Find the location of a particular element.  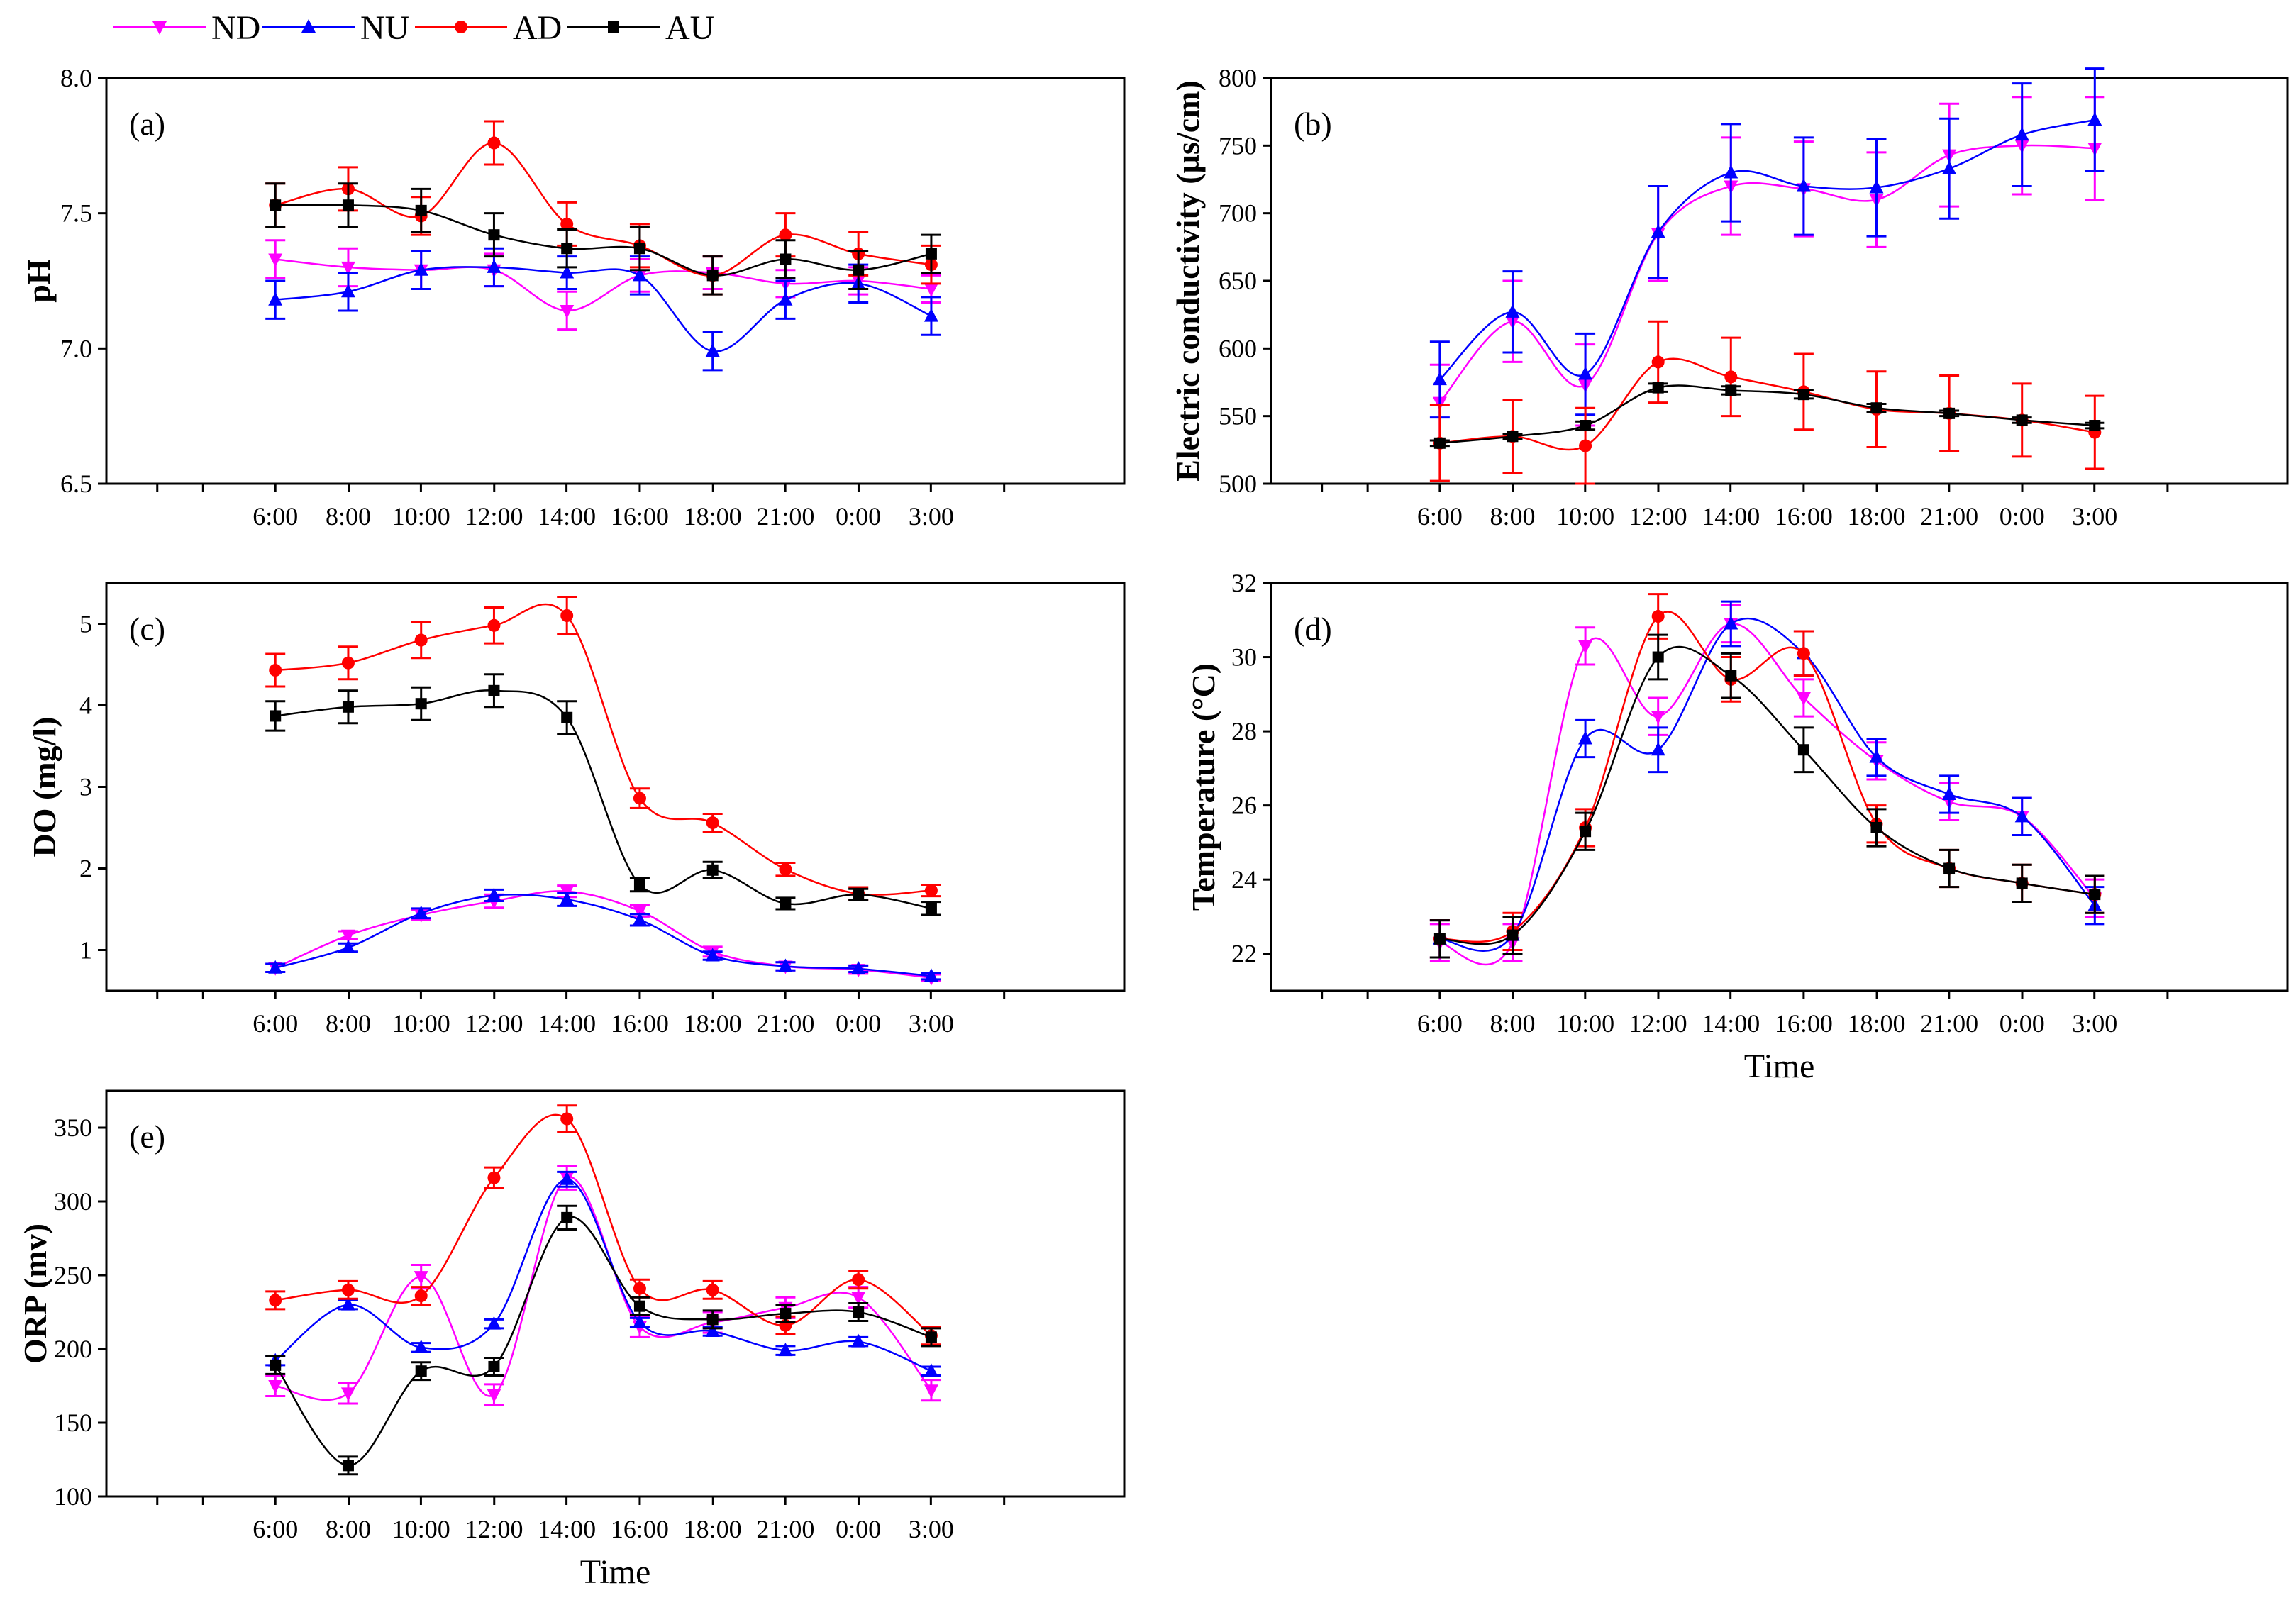

panel-label: (d) is located at coordinates (1313, 629).